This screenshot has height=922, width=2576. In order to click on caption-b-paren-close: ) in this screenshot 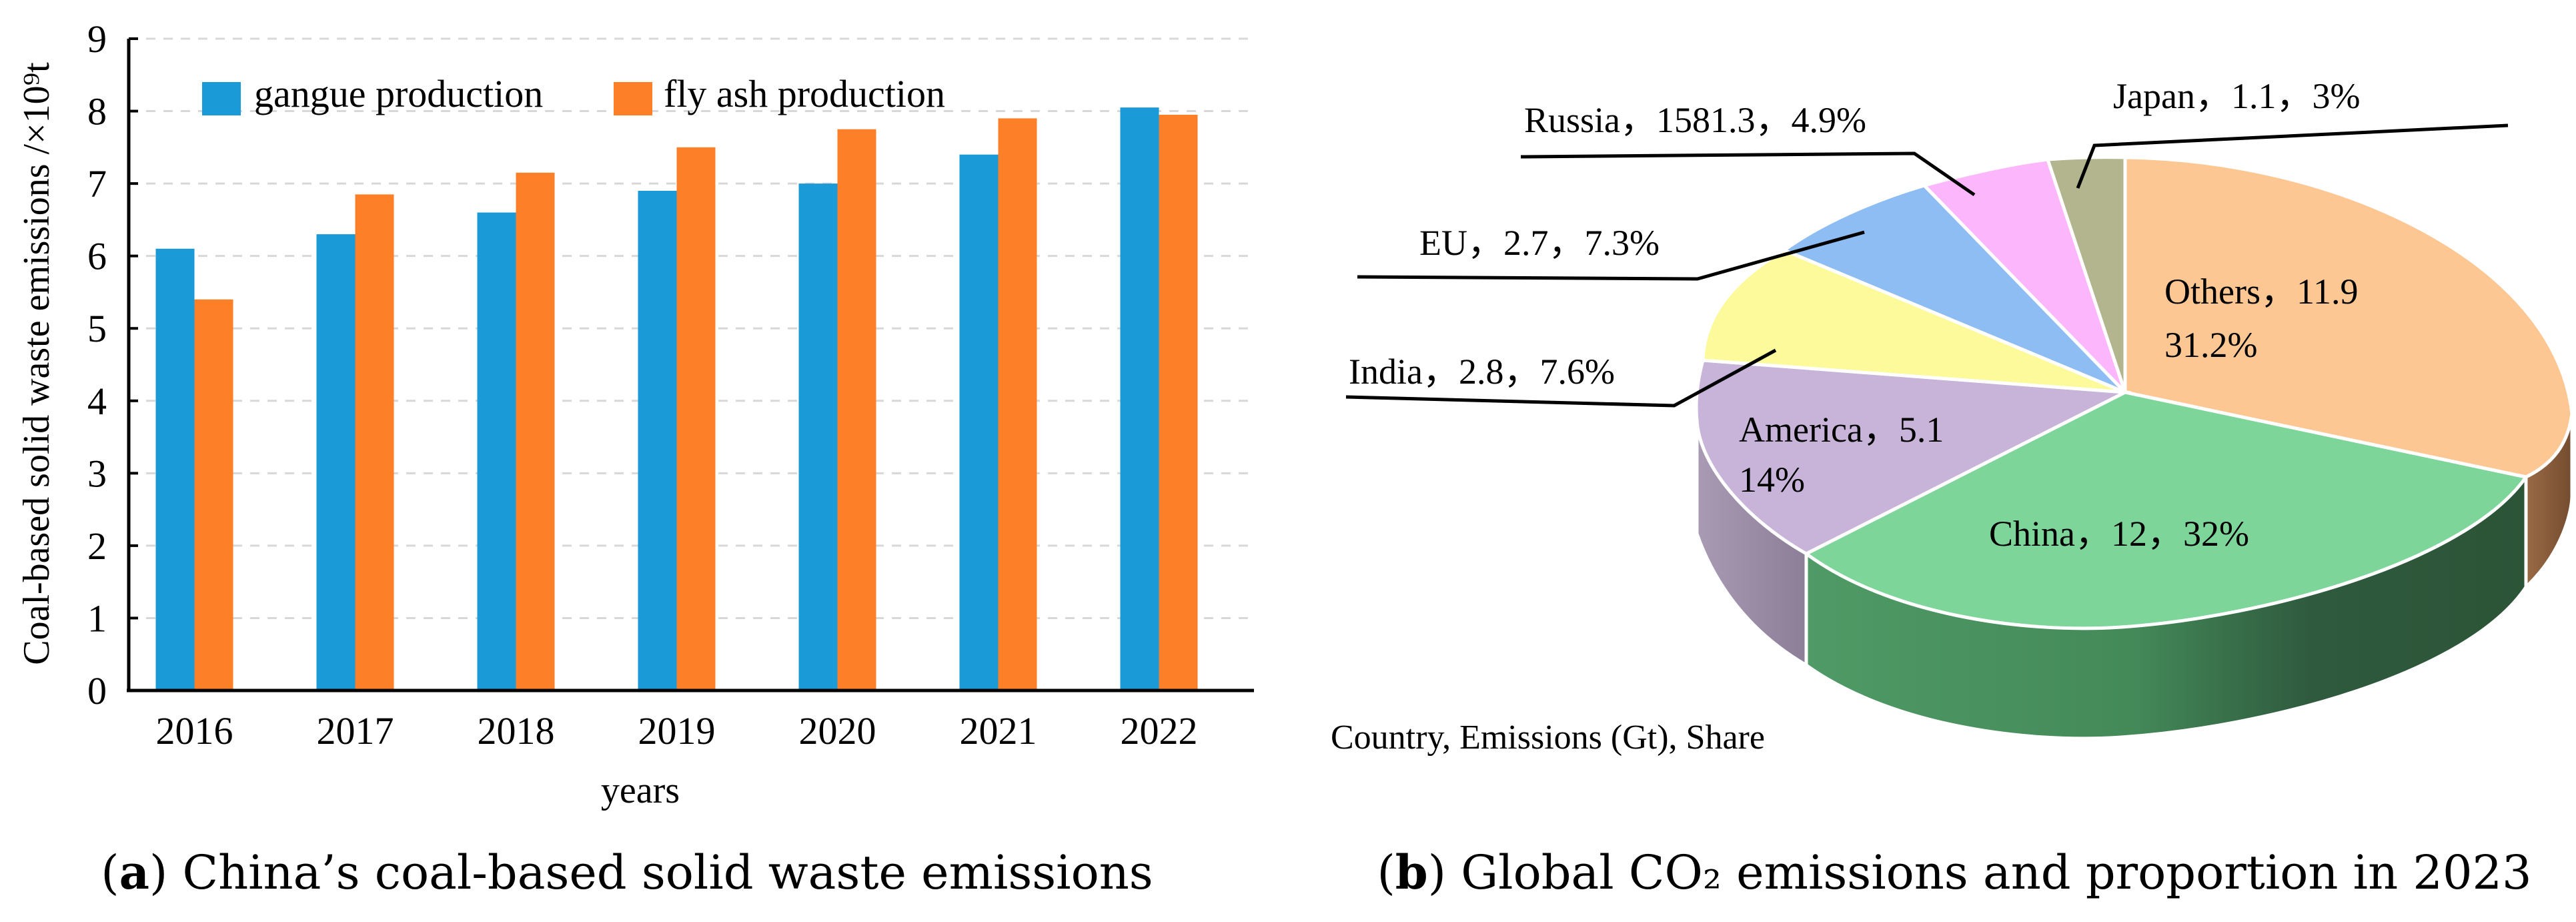, I will do `click(1444, 872)`.